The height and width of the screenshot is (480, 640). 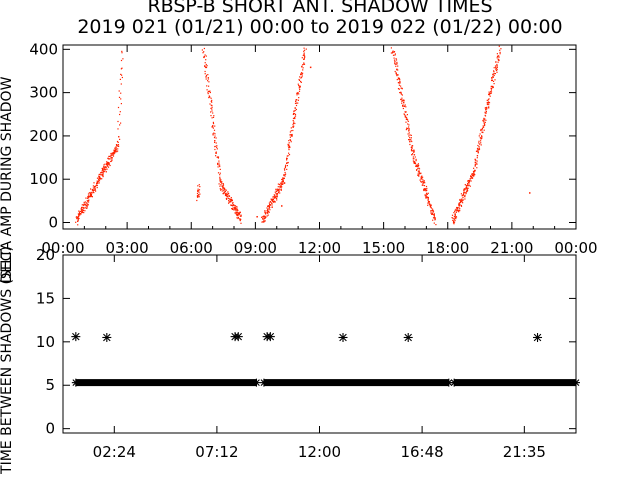 I want to click on top-x-tick-label: 18:00, so click(x=447, y=248).